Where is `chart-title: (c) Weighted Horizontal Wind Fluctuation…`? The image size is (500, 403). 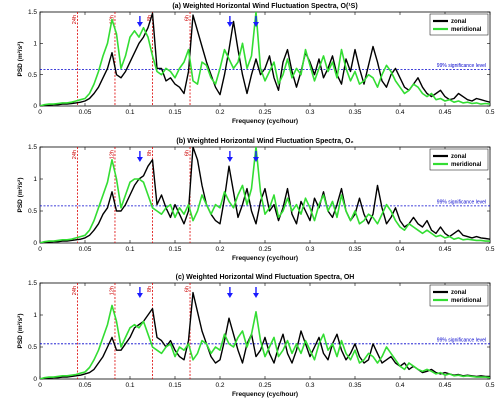 chart-title: (c) Weighted Horizontal Wind Fluctuation… is located at coordinates (265, 277).